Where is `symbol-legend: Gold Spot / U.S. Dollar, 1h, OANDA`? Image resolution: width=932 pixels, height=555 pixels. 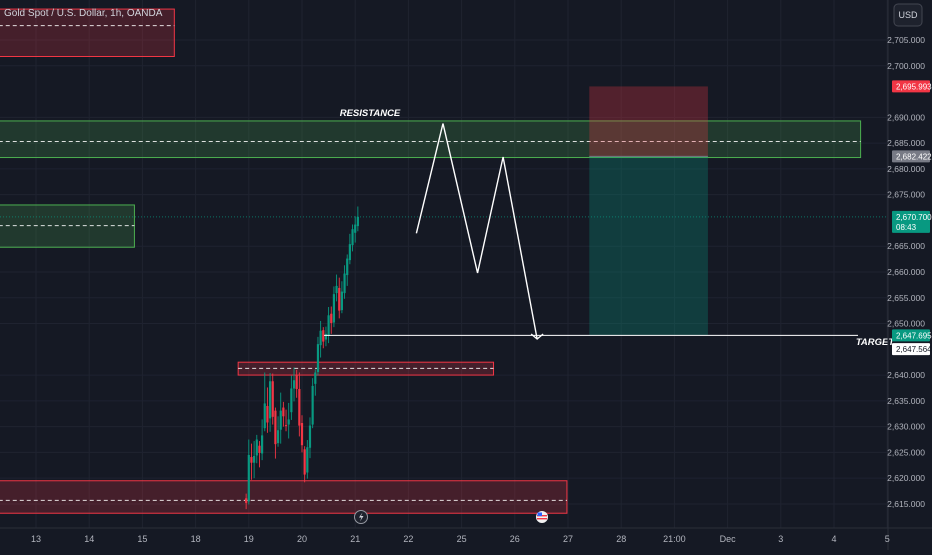
symbol-legend: Gold Spot / U.S. Dollar, 1h, OANDA is located at coordinates (83, 13).